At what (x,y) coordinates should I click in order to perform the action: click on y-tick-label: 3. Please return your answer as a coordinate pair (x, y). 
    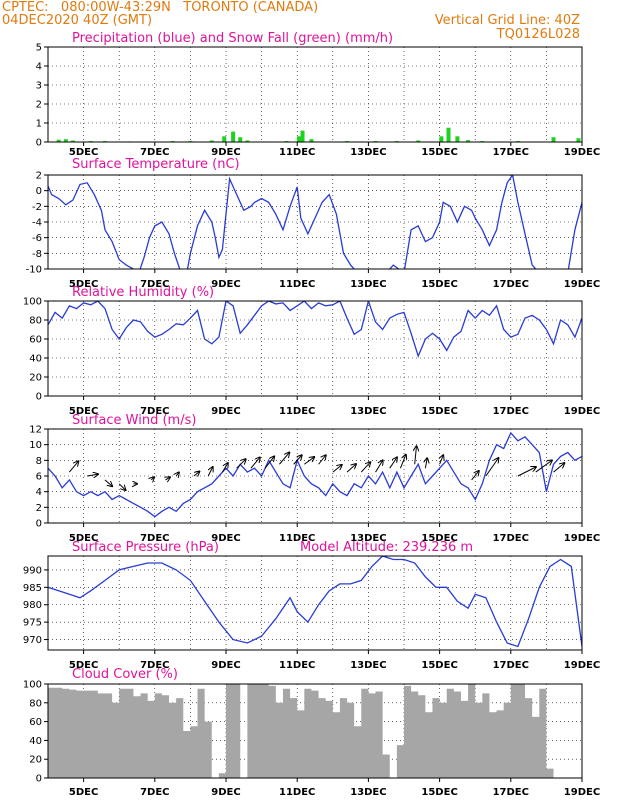
    Looking at the image, I should click on (39, 86).